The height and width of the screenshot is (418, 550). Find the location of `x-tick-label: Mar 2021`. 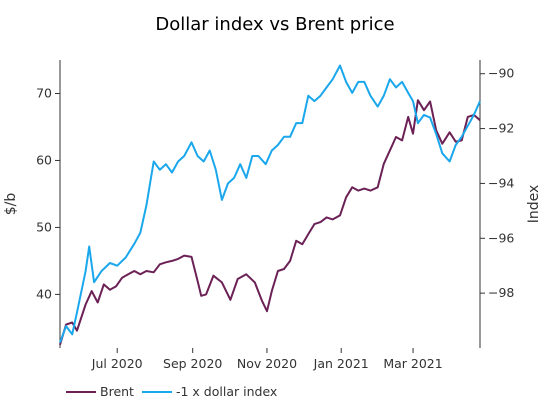

x-tick-label: Mar 2021 is located at coordinates (412, 363).